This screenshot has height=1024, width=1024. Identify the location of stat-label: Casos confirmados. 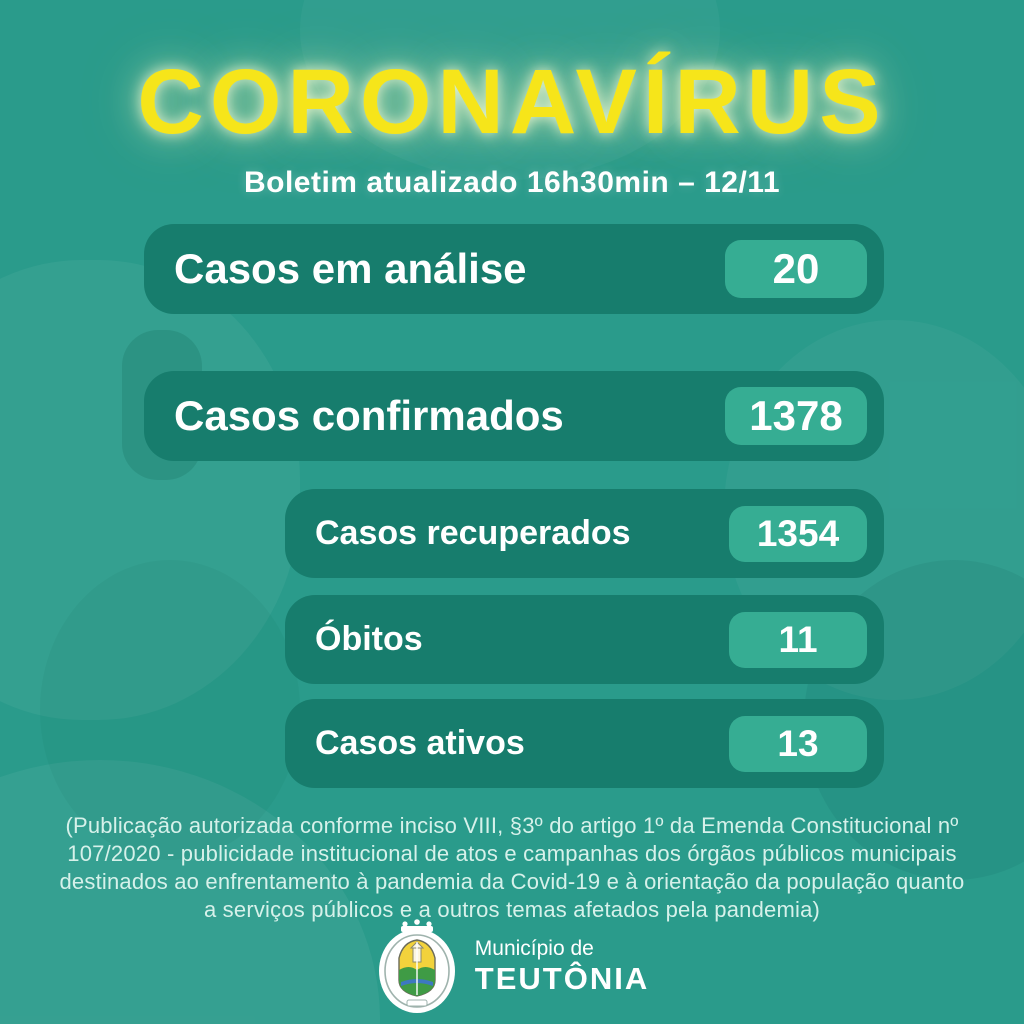
(369, 415).